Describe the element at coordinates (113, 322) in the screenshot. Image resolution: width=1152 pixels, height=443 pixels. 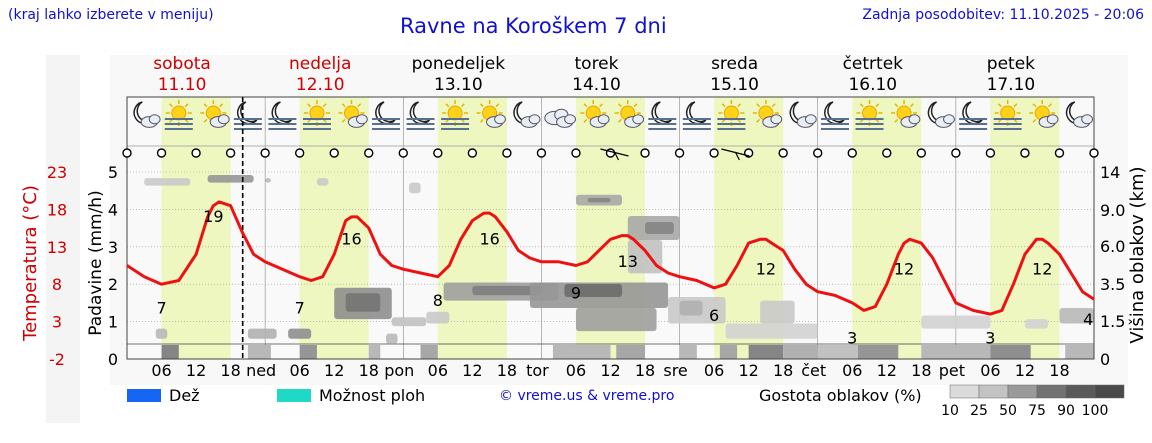
I see `precip-tick-label: 1` at that location.